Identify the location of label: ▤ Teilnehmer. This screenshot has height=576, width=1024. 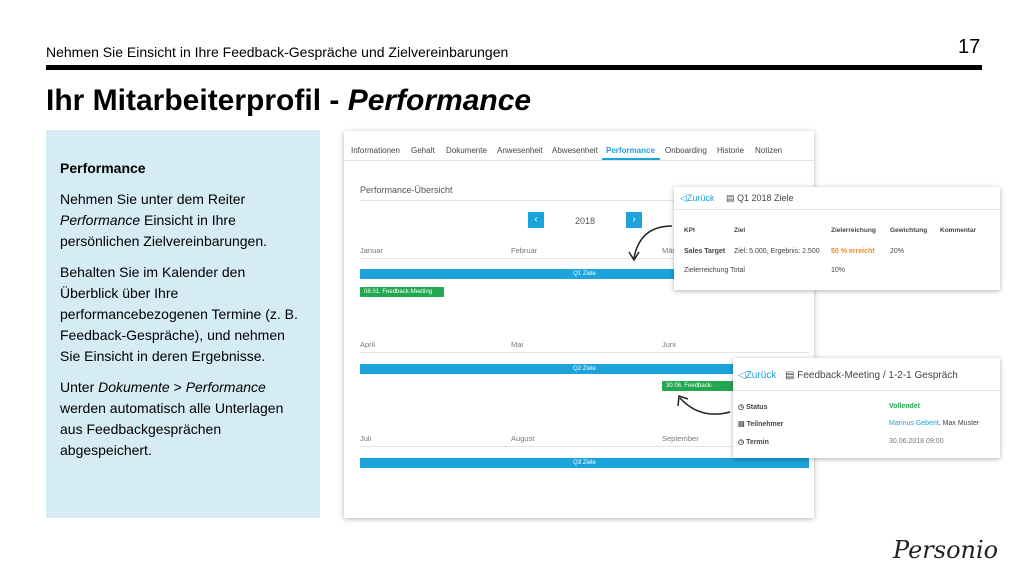
(761, 424).